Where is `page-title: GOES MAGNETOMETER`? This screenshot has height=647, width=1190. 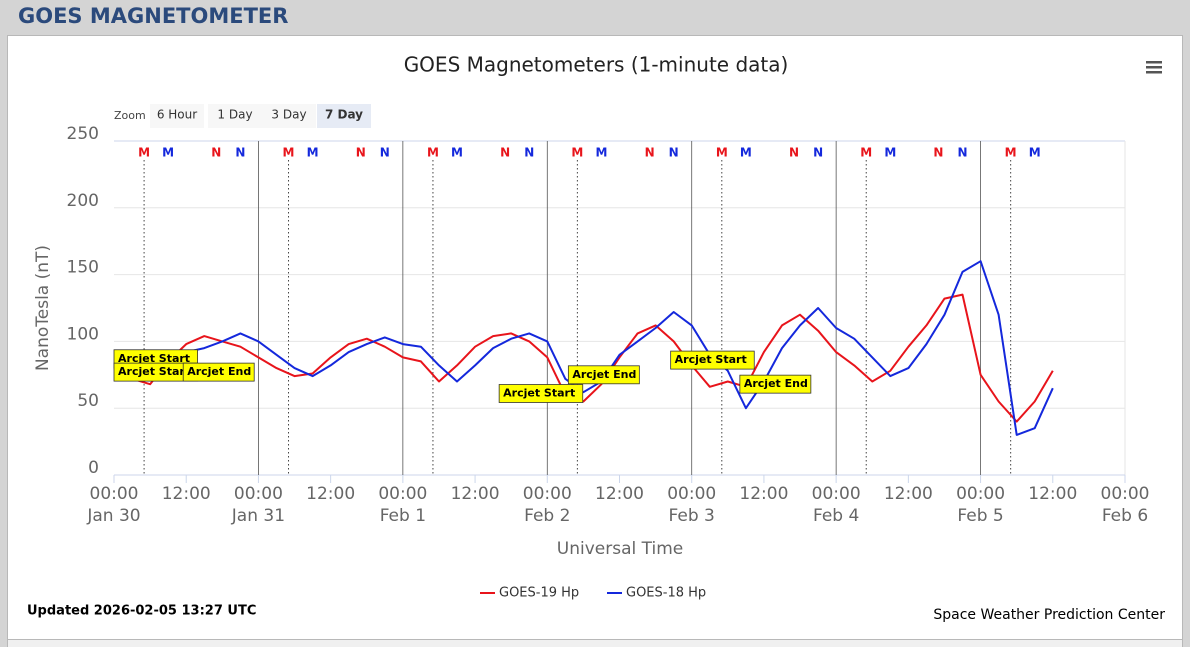
page-title: GOES MAGNETOMETER is located at coordinates (153, 16).